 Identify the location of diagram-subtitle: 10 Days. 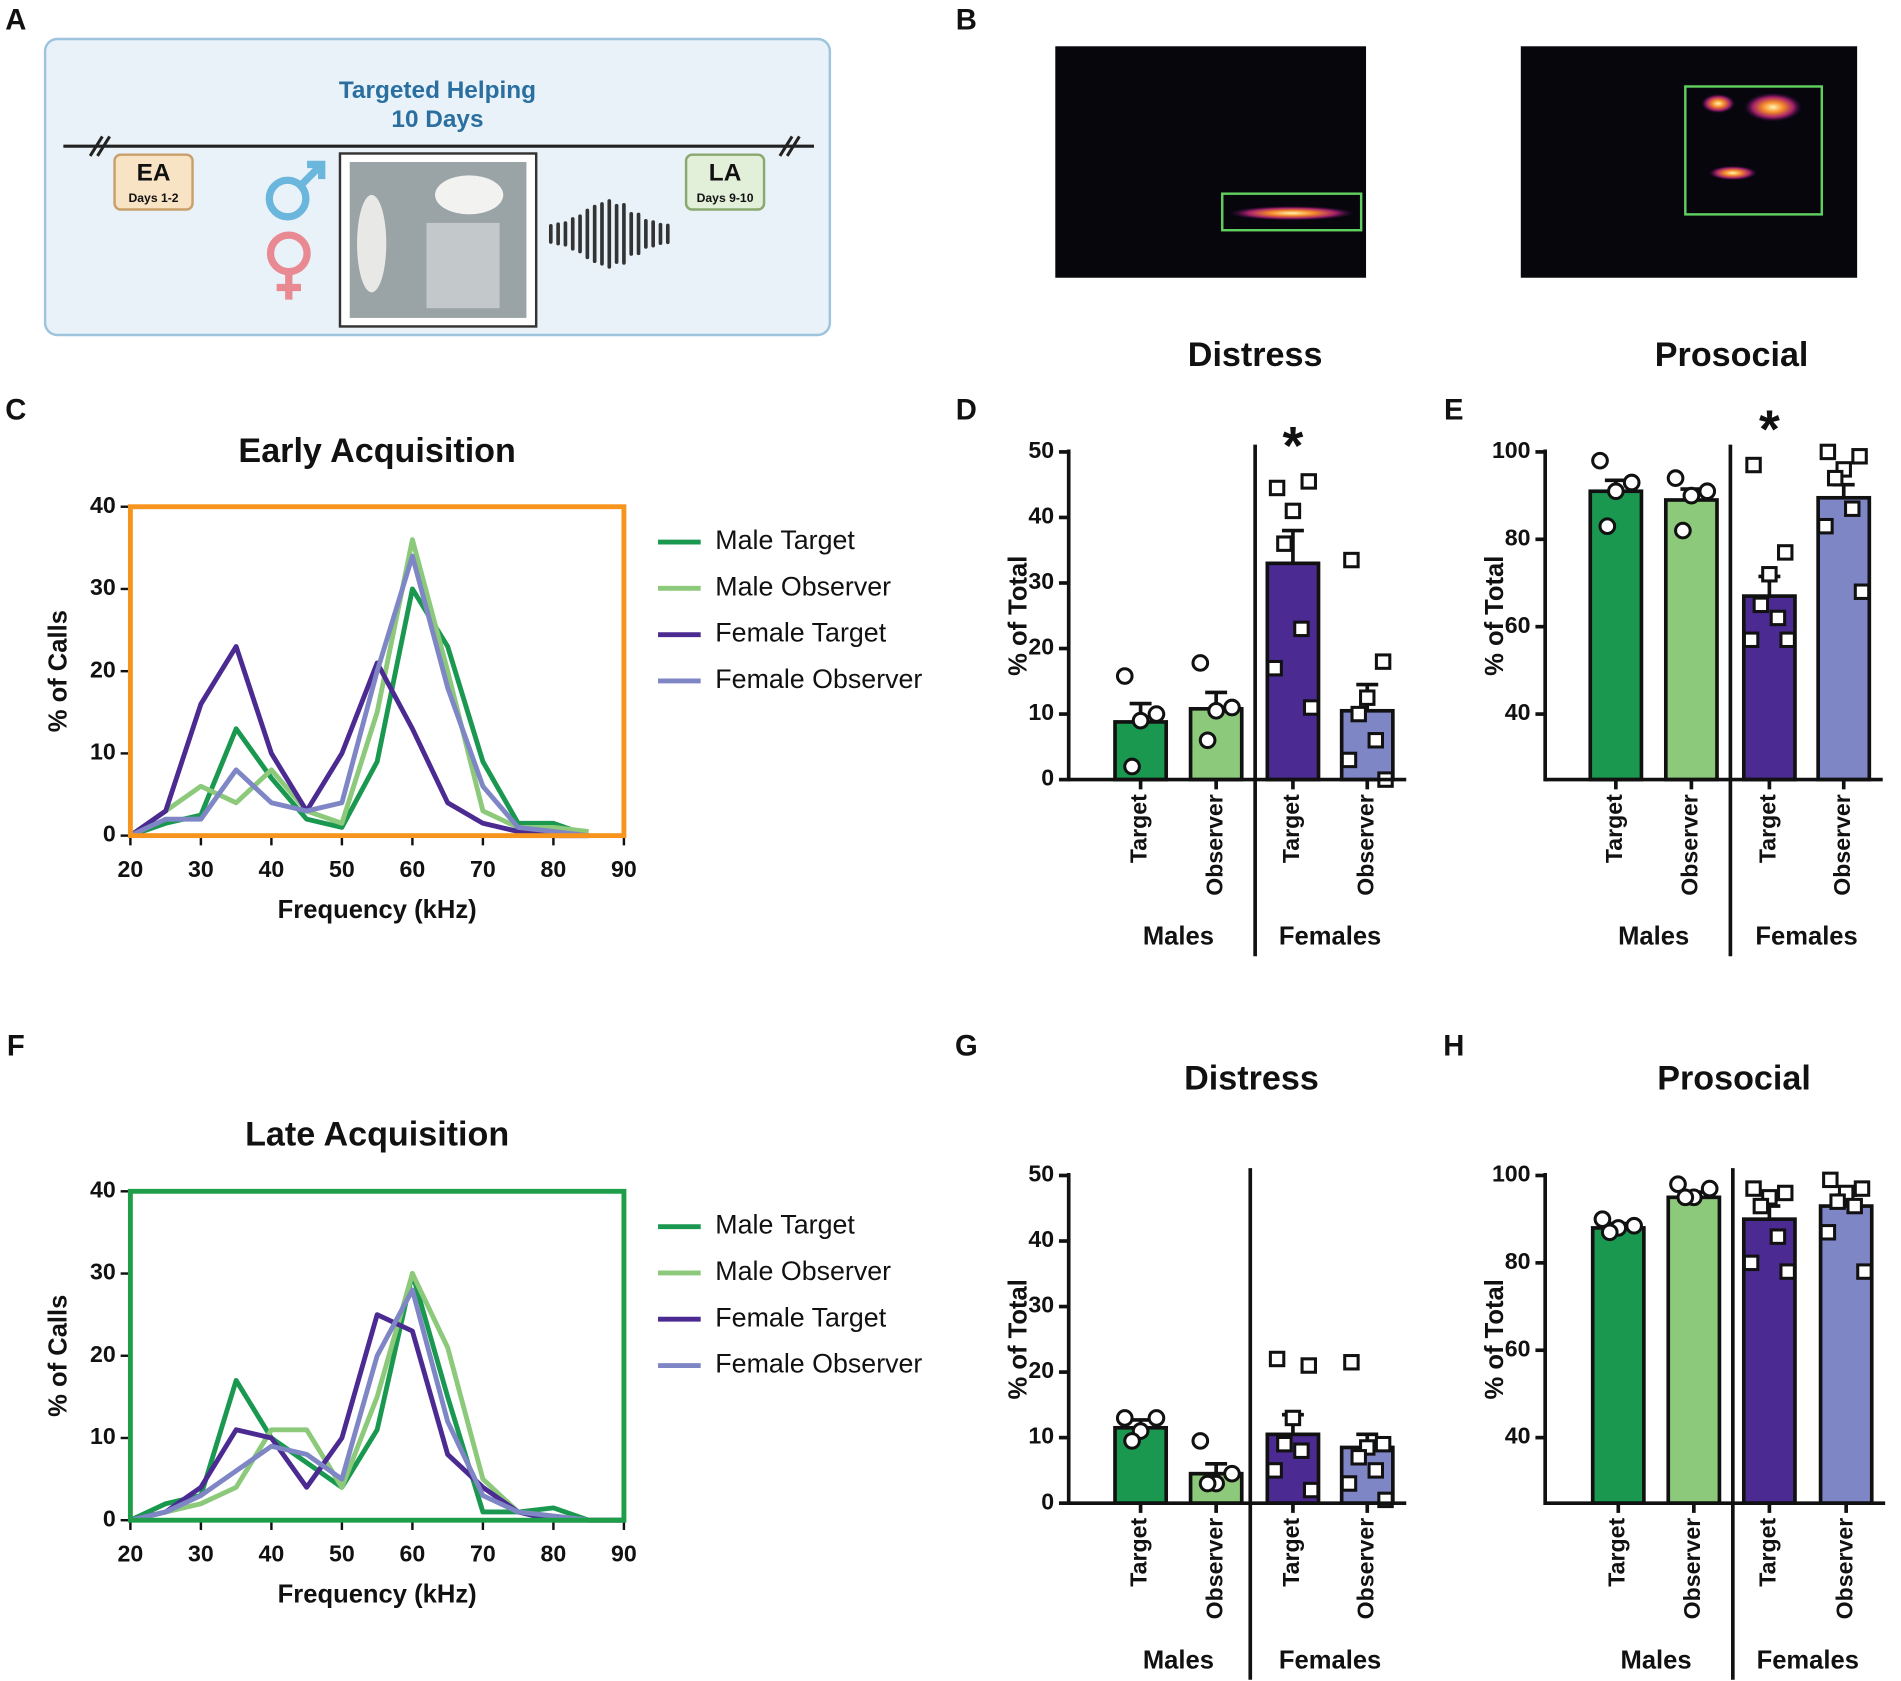
(437, 119).